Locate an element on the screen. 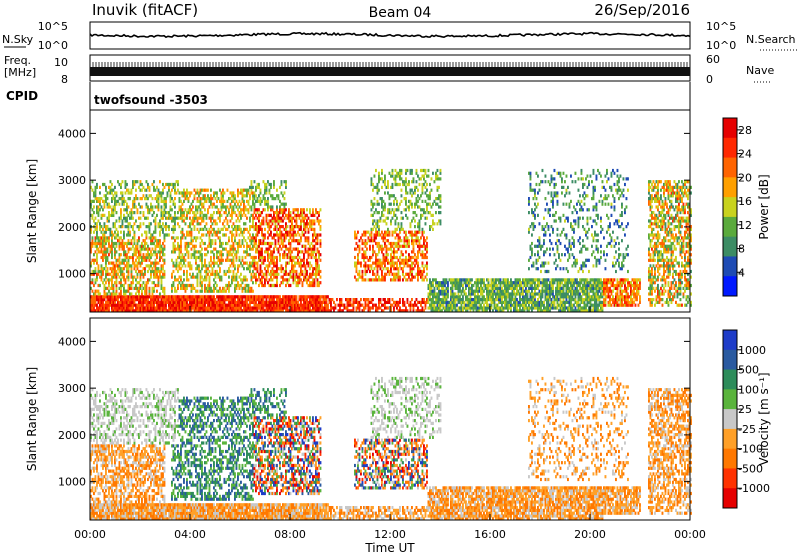  power-colorbar: 4 8 12 16 20 24 28 Power [dB] is located at coordinates (746, 207).